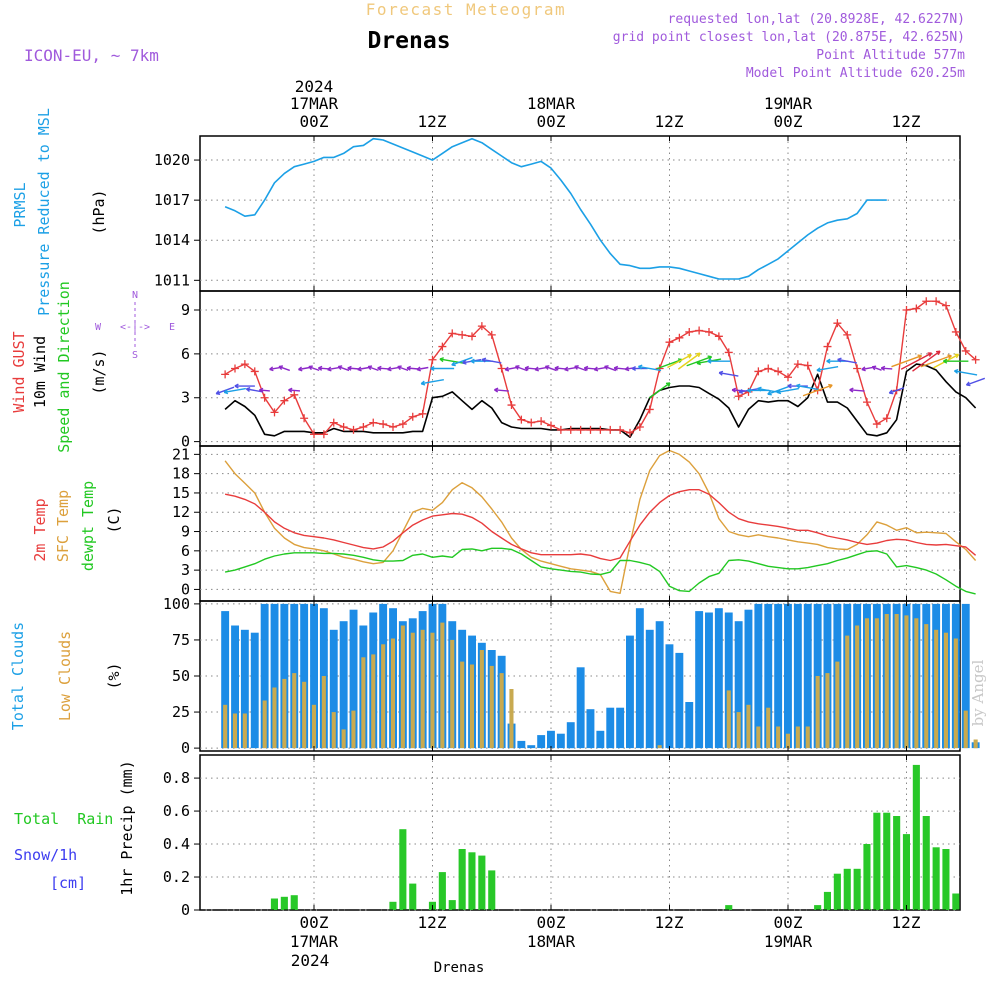  I want to click on bottom-tick-5: 12Z, so click(906, 922).